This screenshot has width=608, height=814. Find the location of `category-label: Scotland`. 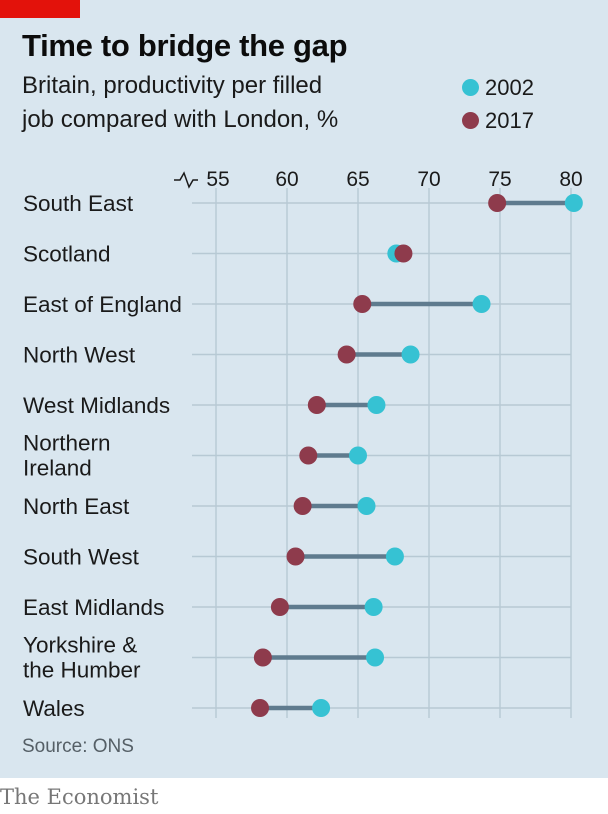

category-label: Scotland is located at coordinates (67, 254).